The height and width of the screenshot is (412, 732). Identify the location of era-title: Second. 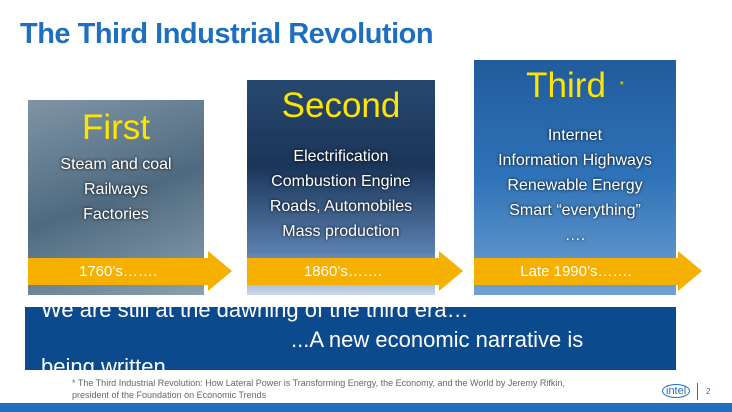
(341, 105).